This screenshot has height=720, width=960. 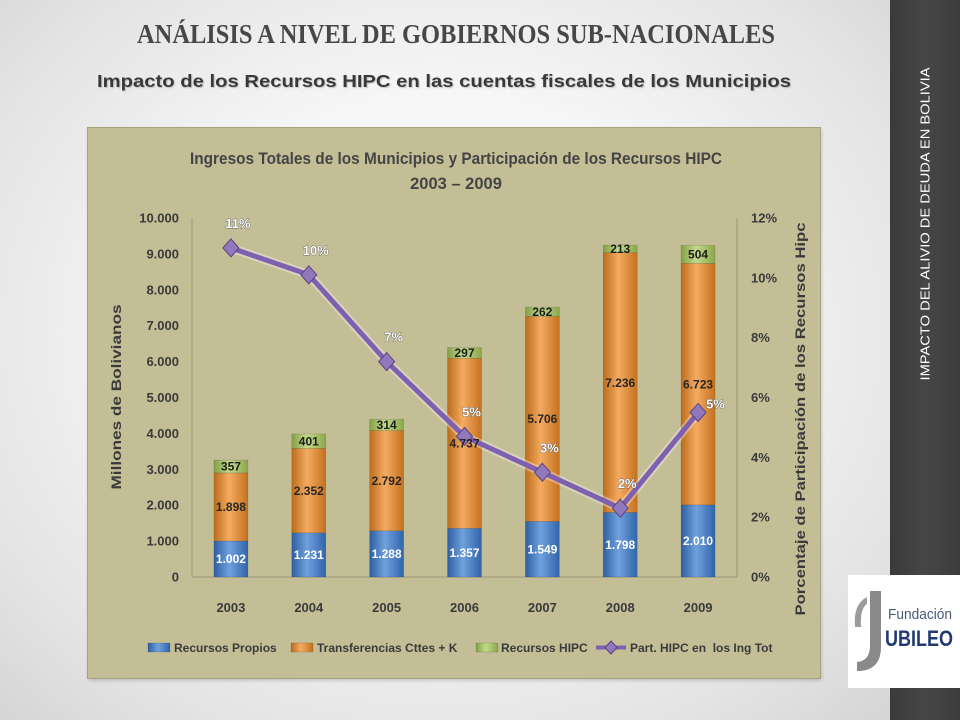 I want to click on bar-label-transferencias-cttes-k-2003: 1.898, so click(x=231, y=507).